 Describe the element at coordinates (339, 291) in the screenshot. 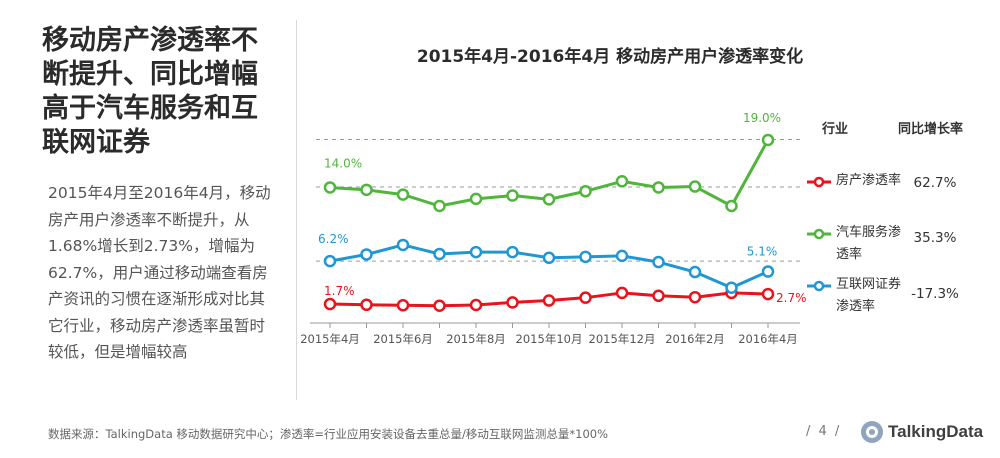

I see `data-label: 1.7%` at that location.